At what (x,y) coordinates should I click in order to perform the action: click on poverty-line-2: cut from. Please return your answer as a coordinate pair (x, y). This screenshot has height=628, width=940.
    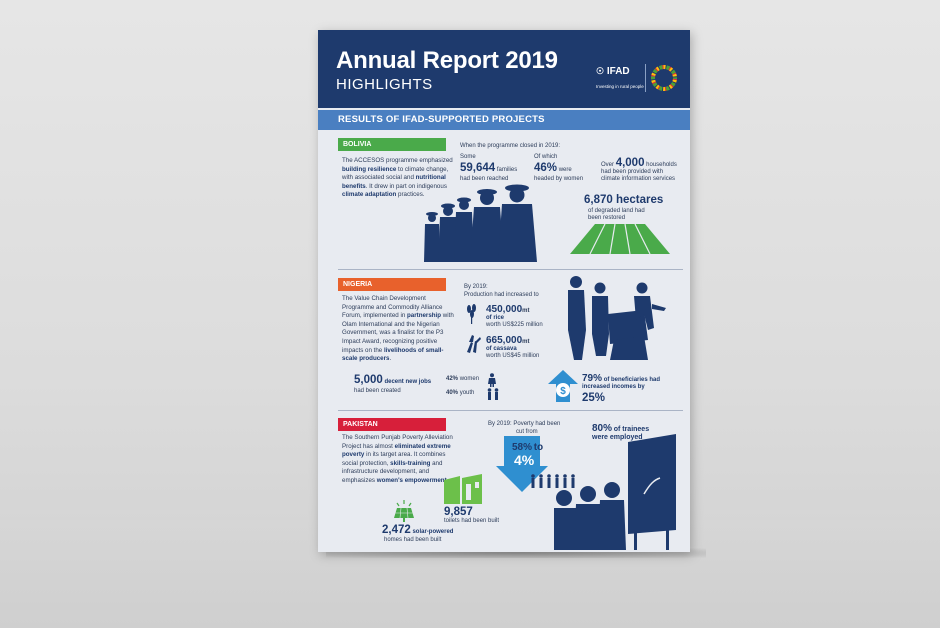
    Looking at the image, I should click on (527, 432).